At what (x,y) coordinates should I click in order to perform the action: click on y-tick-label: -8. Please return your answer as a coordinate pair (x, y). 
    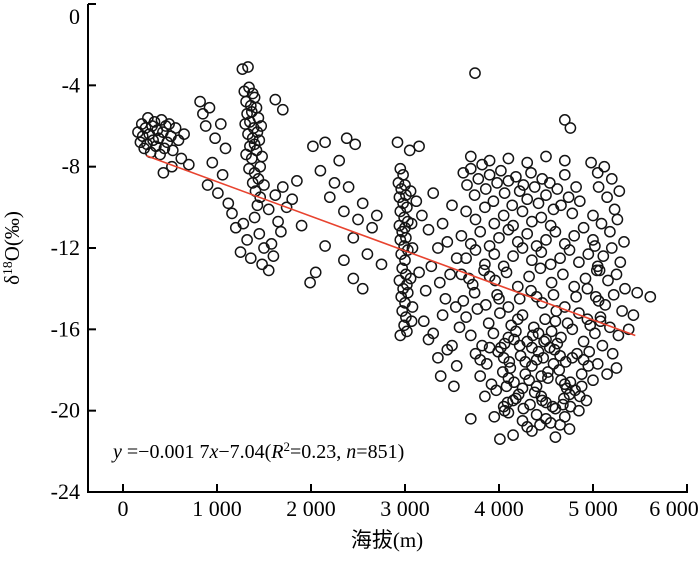
    Looking at the image, I should click on (71, 166).